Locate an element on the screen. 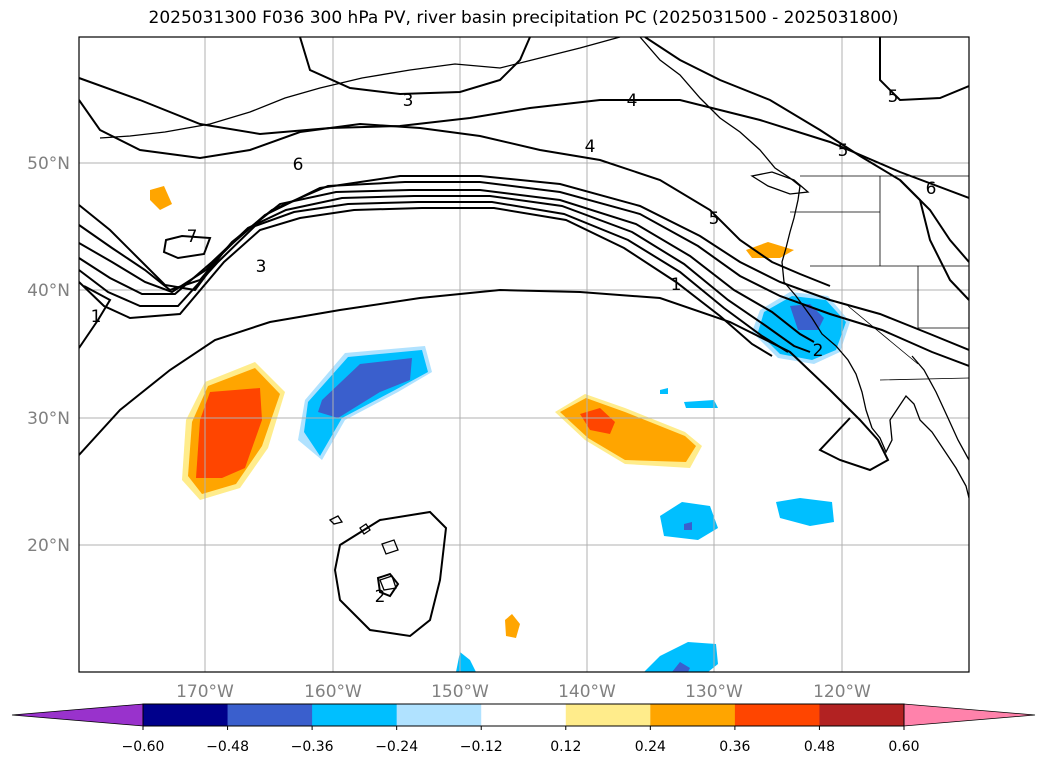 Image resolution: width=1047 pixels, height=765 pixels. island-kauai is located at coordinates (336, 520).